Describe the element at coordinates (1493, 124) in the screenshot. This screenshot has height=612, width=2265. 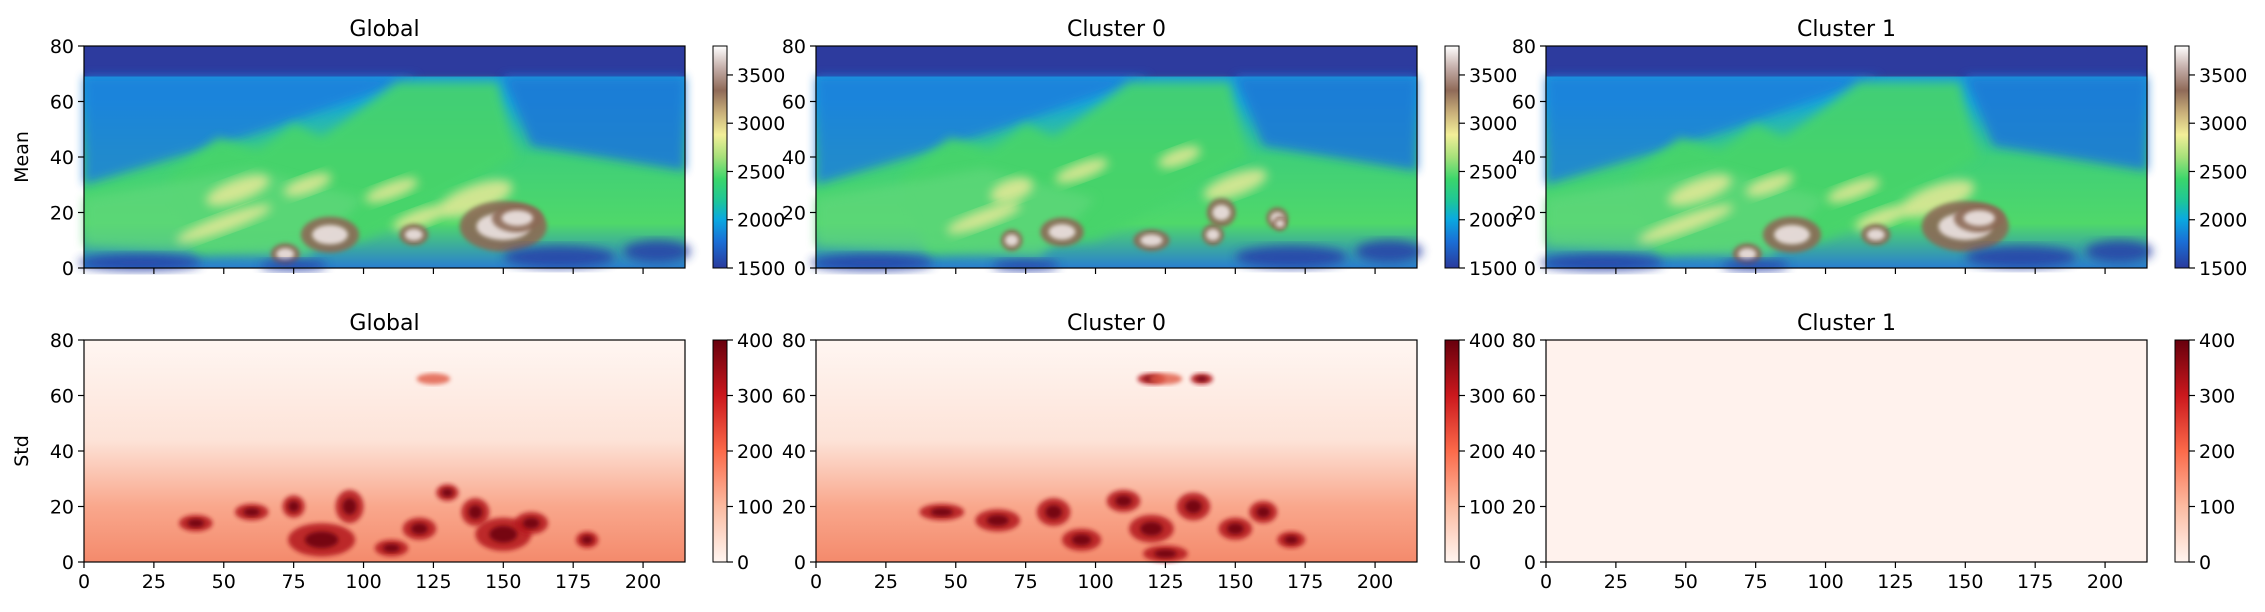
I see `colorbar-tick-label: 3000` at that location.